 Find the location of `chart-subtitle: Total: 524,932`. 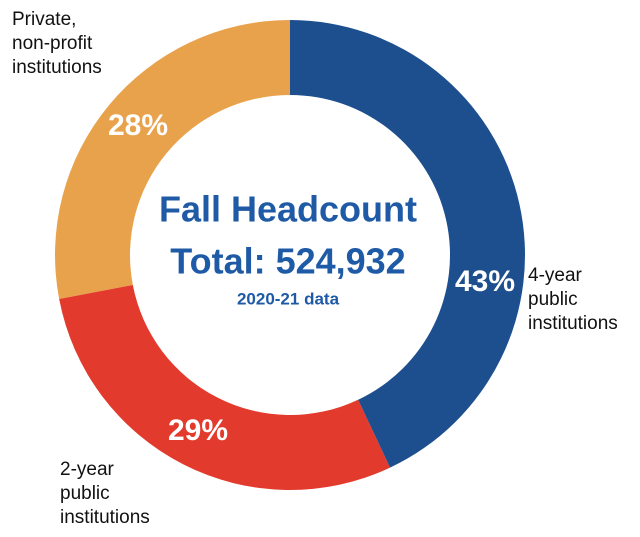

chart-subtitle: Total: 524,932 is located at coordinates (287, 261).